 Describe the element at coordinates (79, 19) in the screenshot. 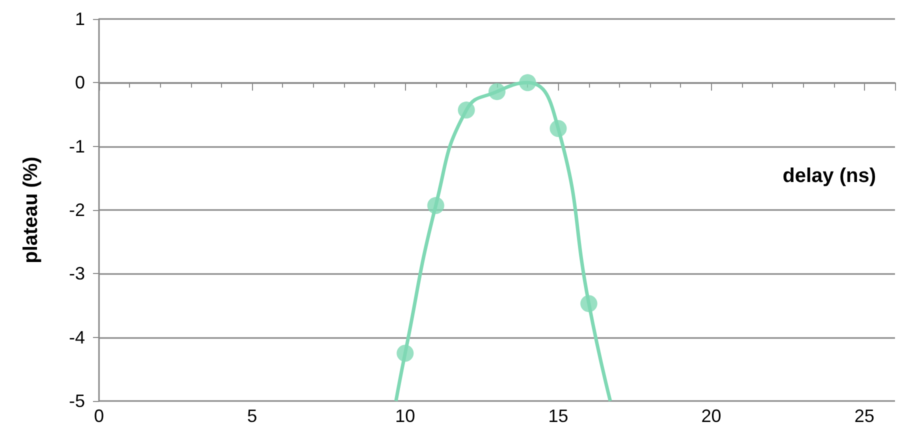

I see `y-tick-label: 1` at that location.